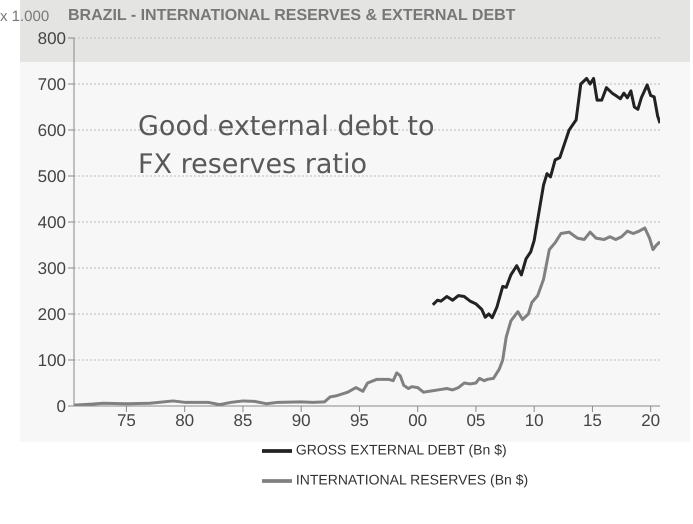  I want to click on x-tick-label: 20, so click(650, 420).